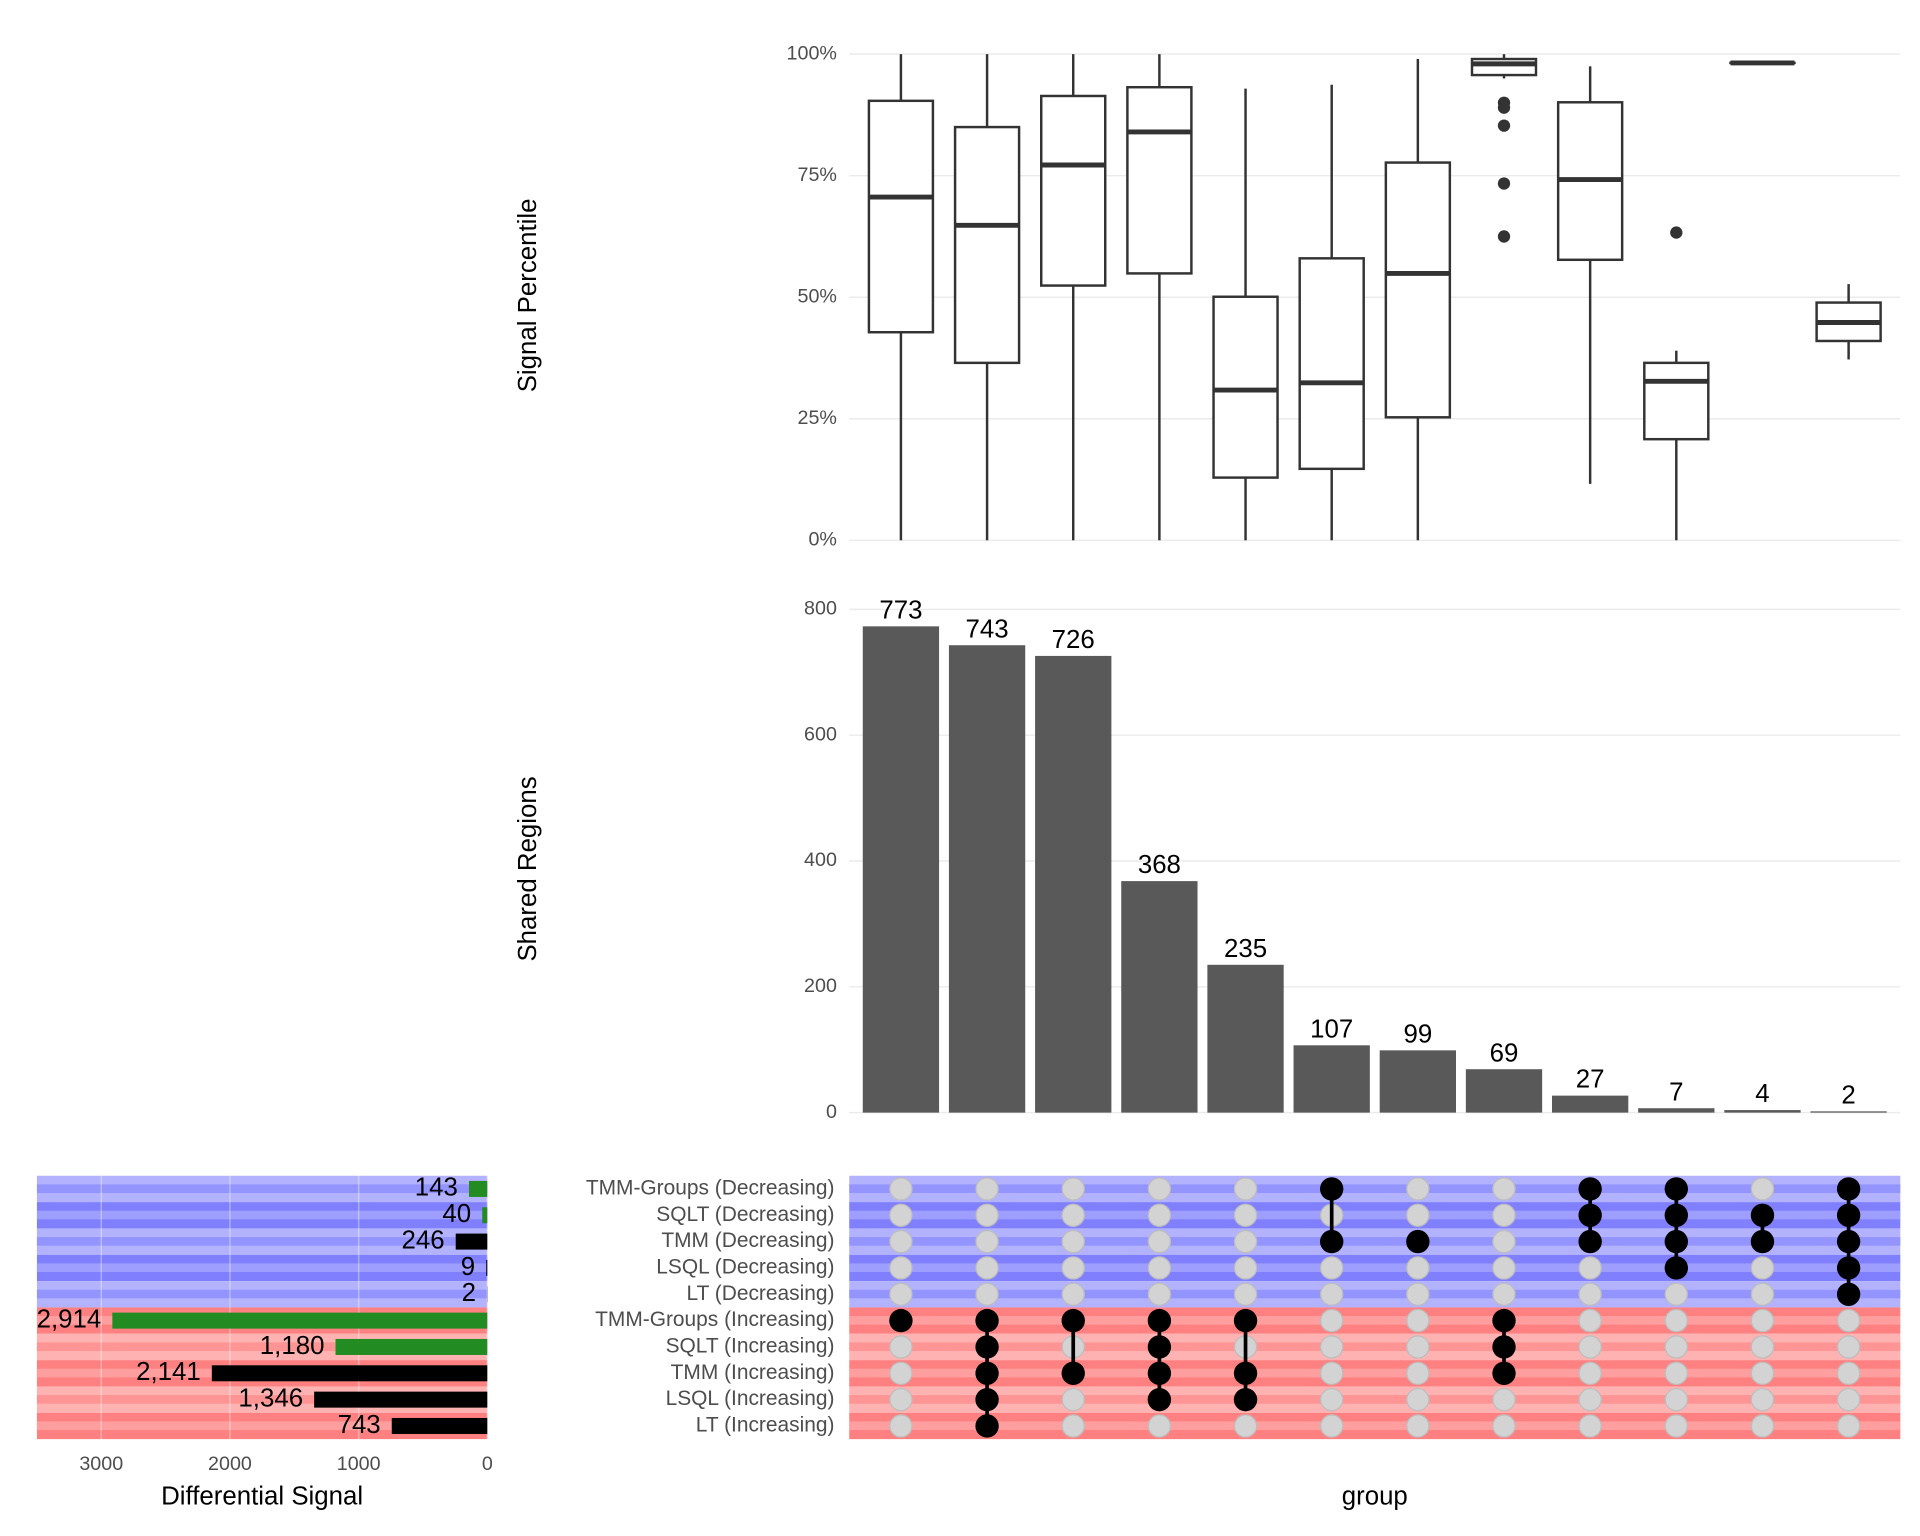 This screenshot has width=1920, height=1536. Describe the element at coordinates (745, 1214) in the screenshot. I see `set-label: SQLT (Decreasing)` at that location.